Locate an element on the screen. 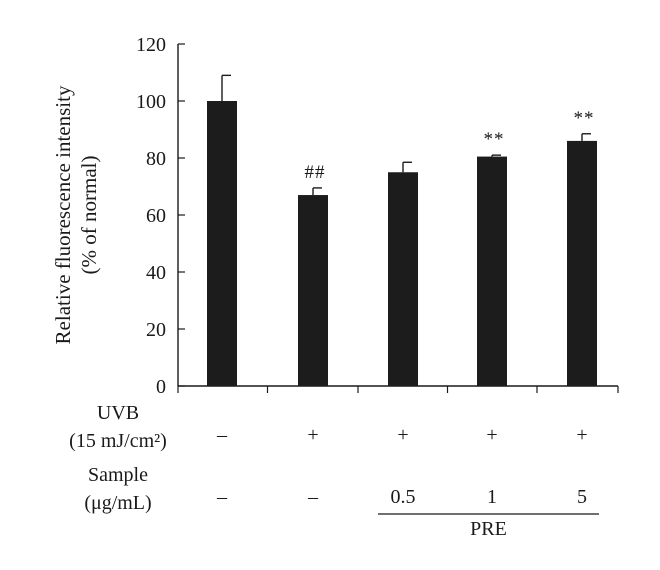 This screenshot has width=660, height=570. condition-row-label: UVB is located at coordinates (118, 413).